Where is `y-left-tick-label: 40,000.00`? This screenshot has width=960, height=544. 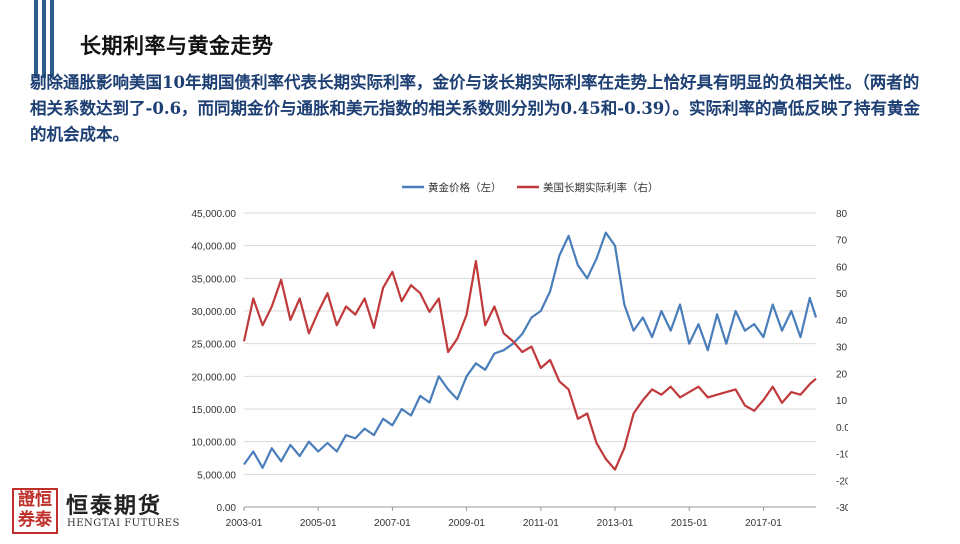 y-left-tick-label: 40,000.00 is located at coordinates (214, 247).